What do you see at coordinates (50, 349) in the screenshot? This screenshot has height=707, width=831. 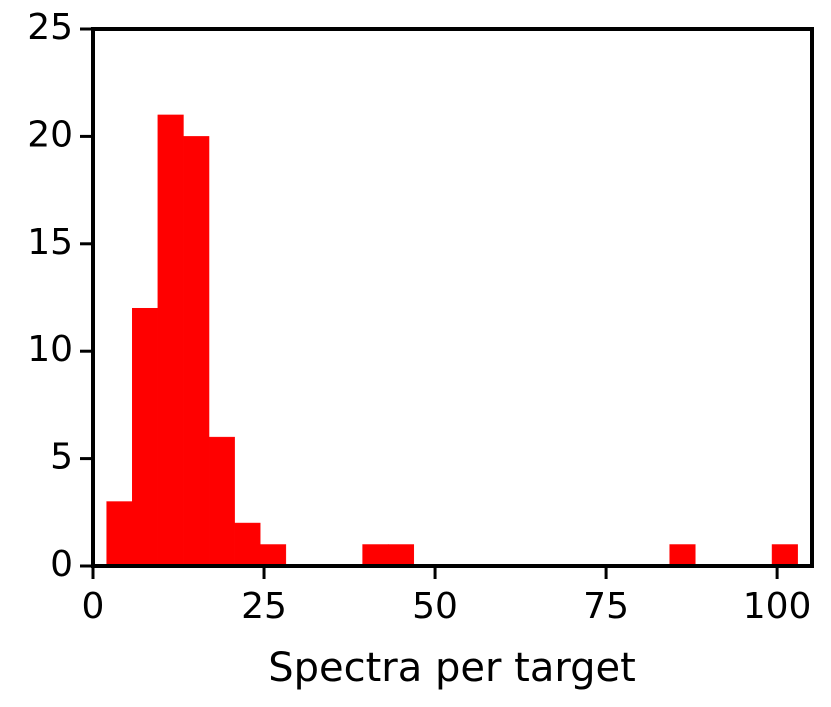 I see `y-tick-label: 10` at bounding box center [50, 349].